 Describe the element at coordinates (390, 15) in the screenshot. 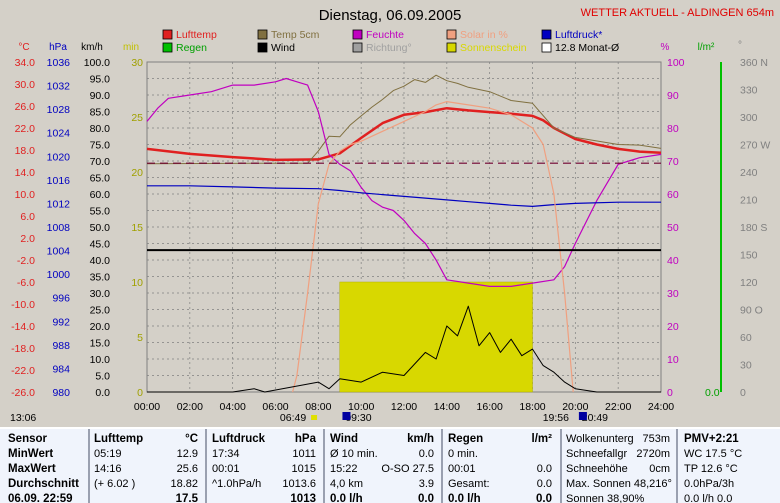

I see `chart-title: Dienstag, 06.09.2005` at that location.